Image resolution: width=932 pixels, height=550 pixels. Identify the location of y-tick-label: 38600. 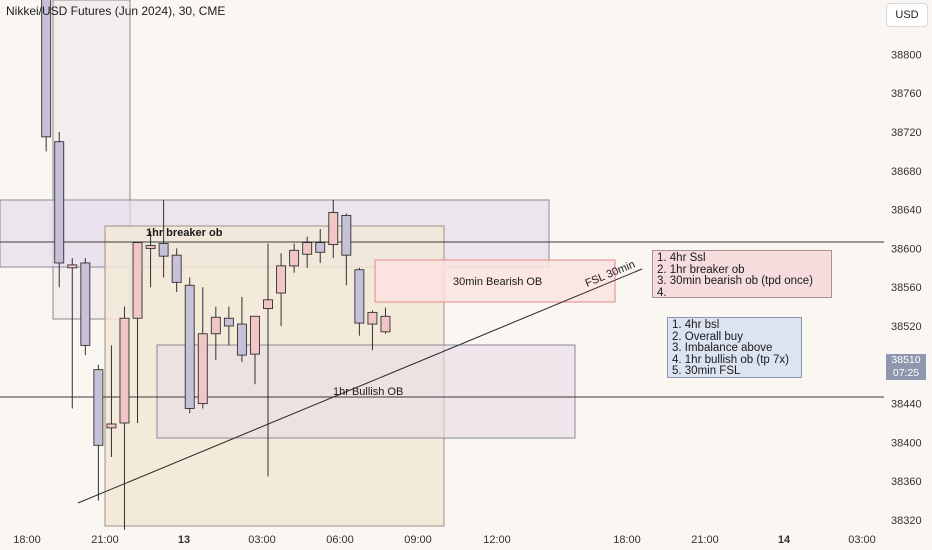
(906, 249).